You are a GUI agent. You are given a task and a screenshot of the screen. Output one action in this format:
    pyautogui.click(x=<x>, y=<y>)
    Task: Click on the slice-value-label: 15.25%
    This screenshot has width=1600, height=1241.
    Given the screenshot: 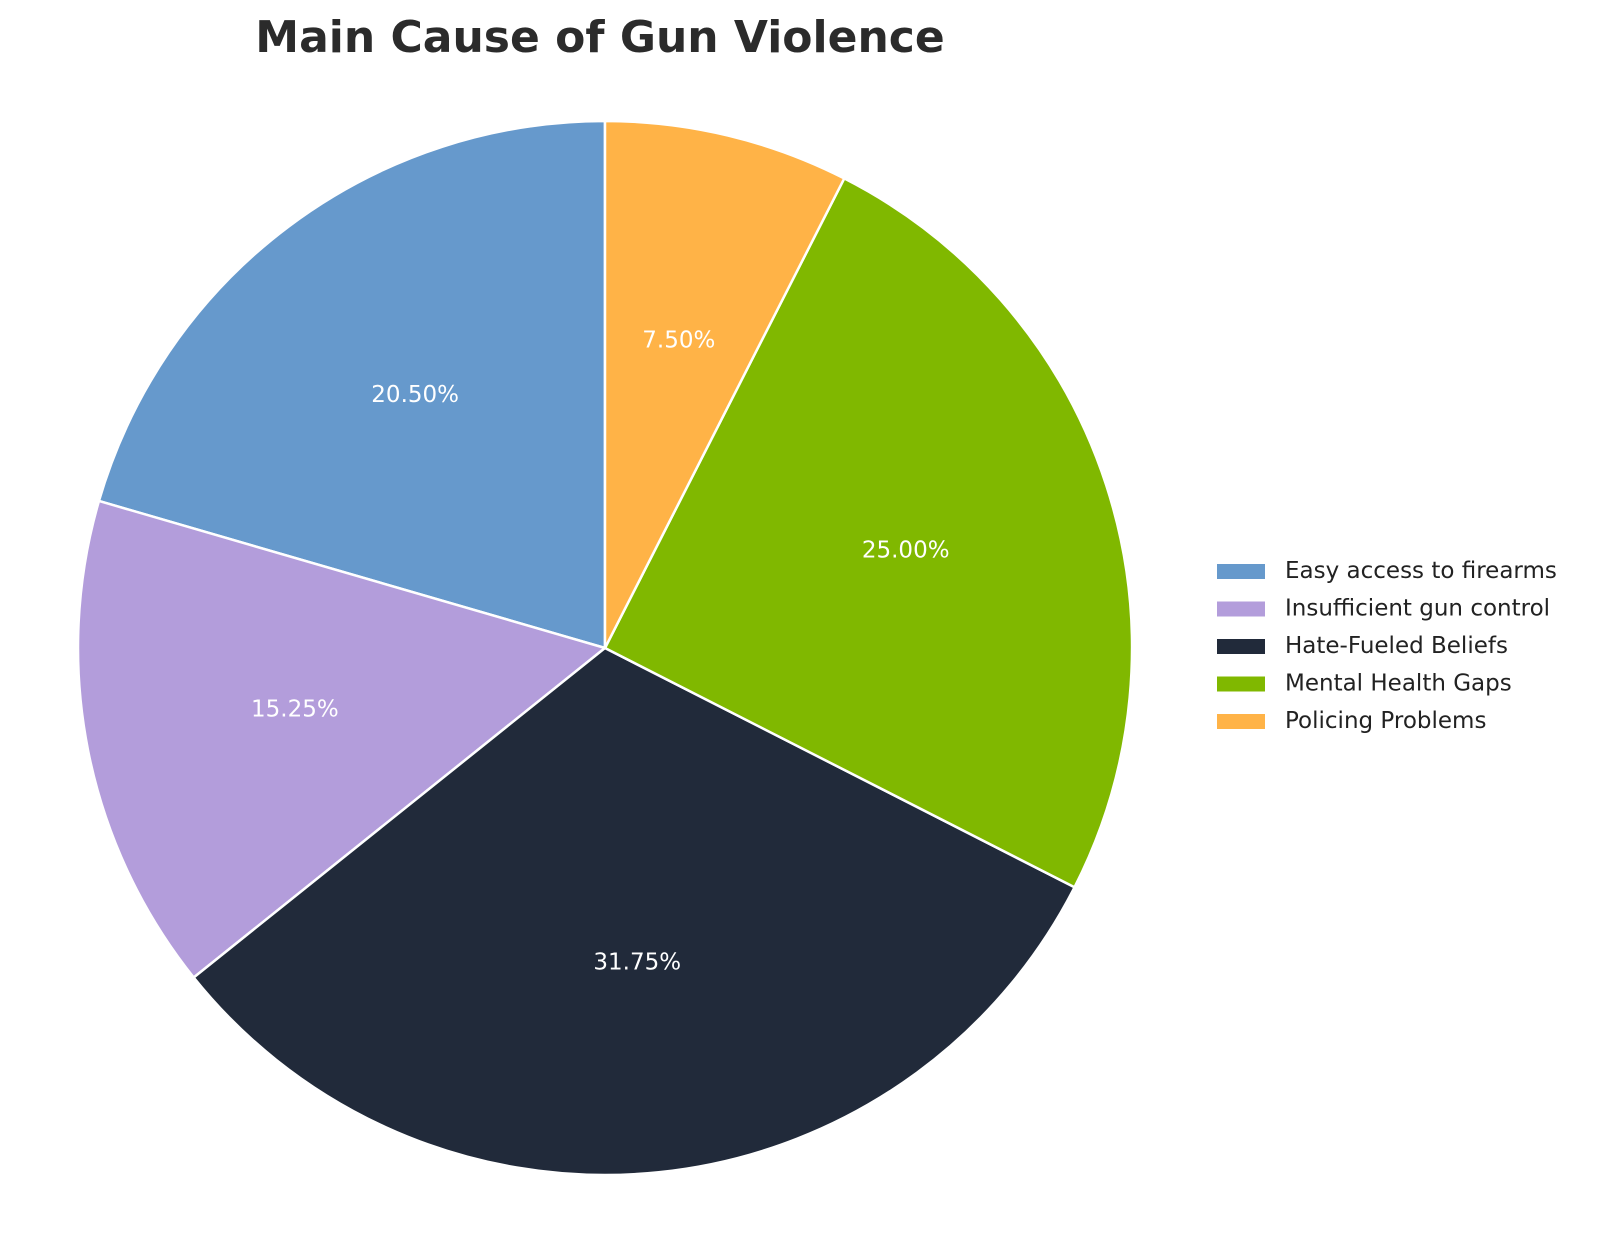 What is the action you would take?
    pyautogui.click(x=295, y=710)
    